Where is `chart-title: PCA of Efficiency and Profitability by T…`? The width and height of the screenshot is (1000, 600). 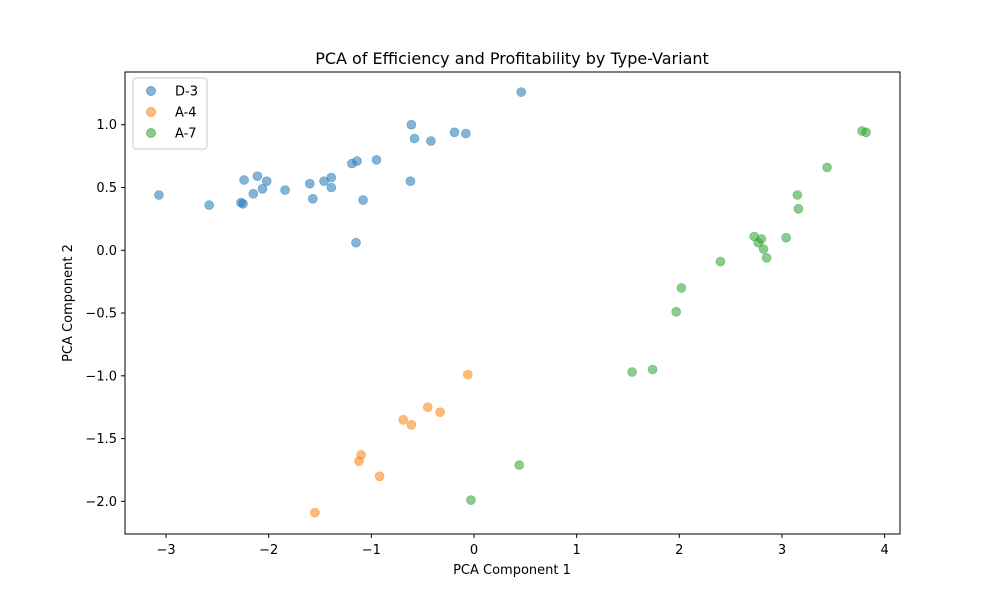
chart-title: PCA of Efficiency and Profitability by T… is located at coordinates (512, 58).